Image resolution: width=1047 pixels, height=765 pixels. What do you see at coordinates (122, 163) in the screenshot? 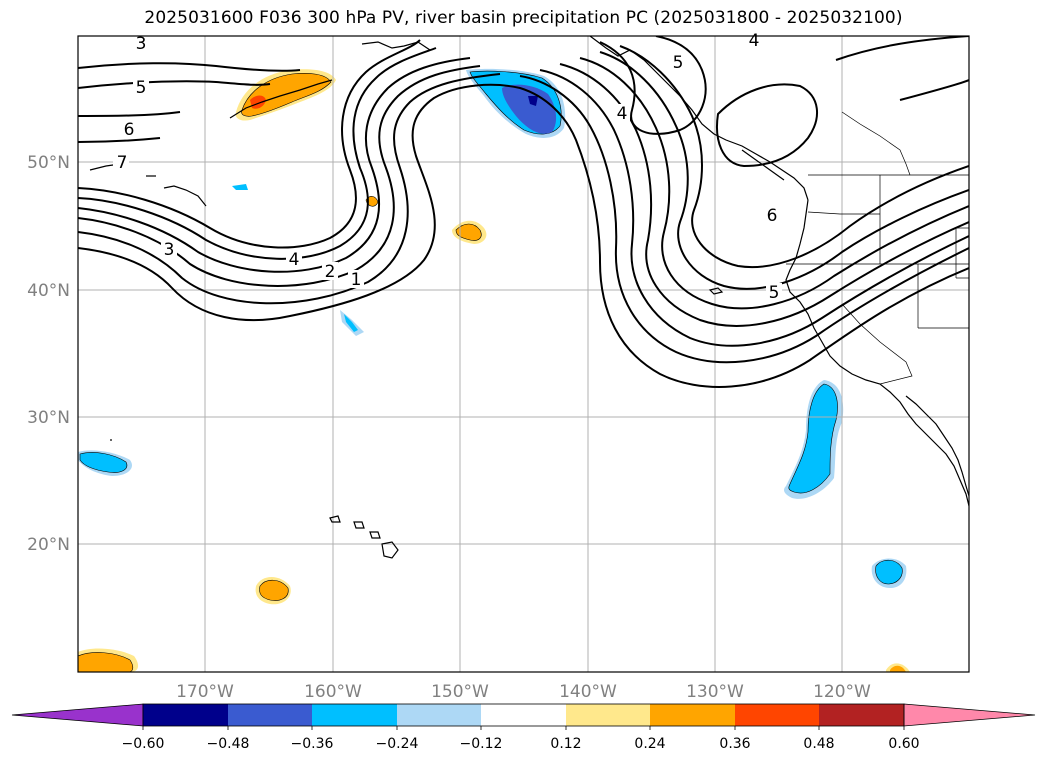
I see `contour-label: 7` at bounding box center [122, 163].